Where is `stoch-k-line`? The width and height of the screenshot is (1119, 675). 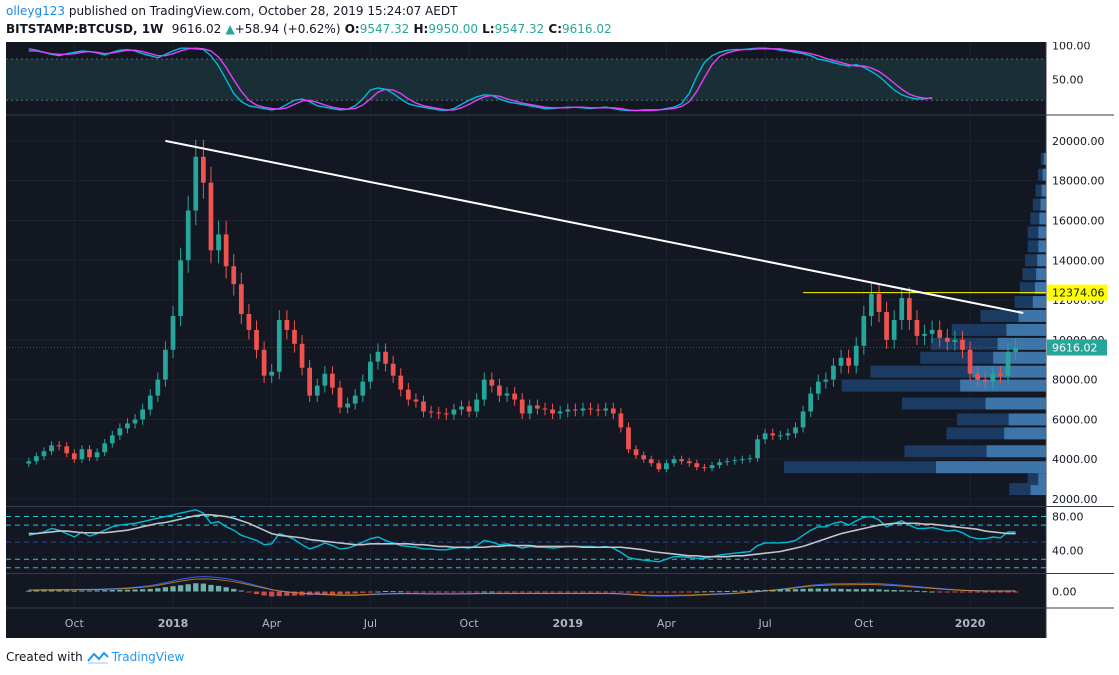
stoch-k-line is located at coordinates (480, 79).